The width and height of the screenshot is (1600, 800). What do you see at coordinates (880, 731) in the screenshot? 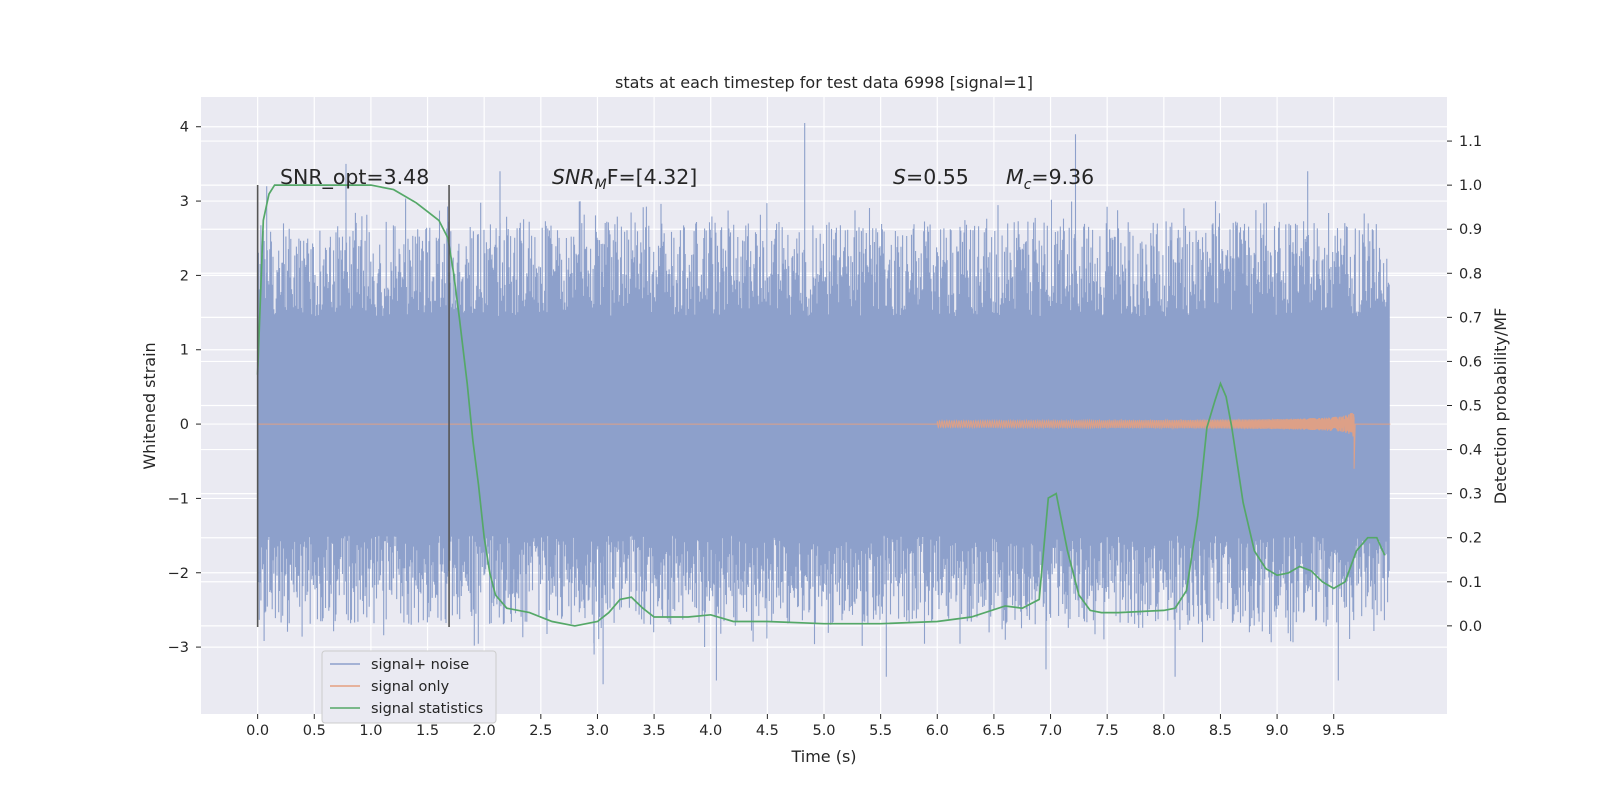
I see `x-tick-label: 5.5` at bounding box center [880, 731].